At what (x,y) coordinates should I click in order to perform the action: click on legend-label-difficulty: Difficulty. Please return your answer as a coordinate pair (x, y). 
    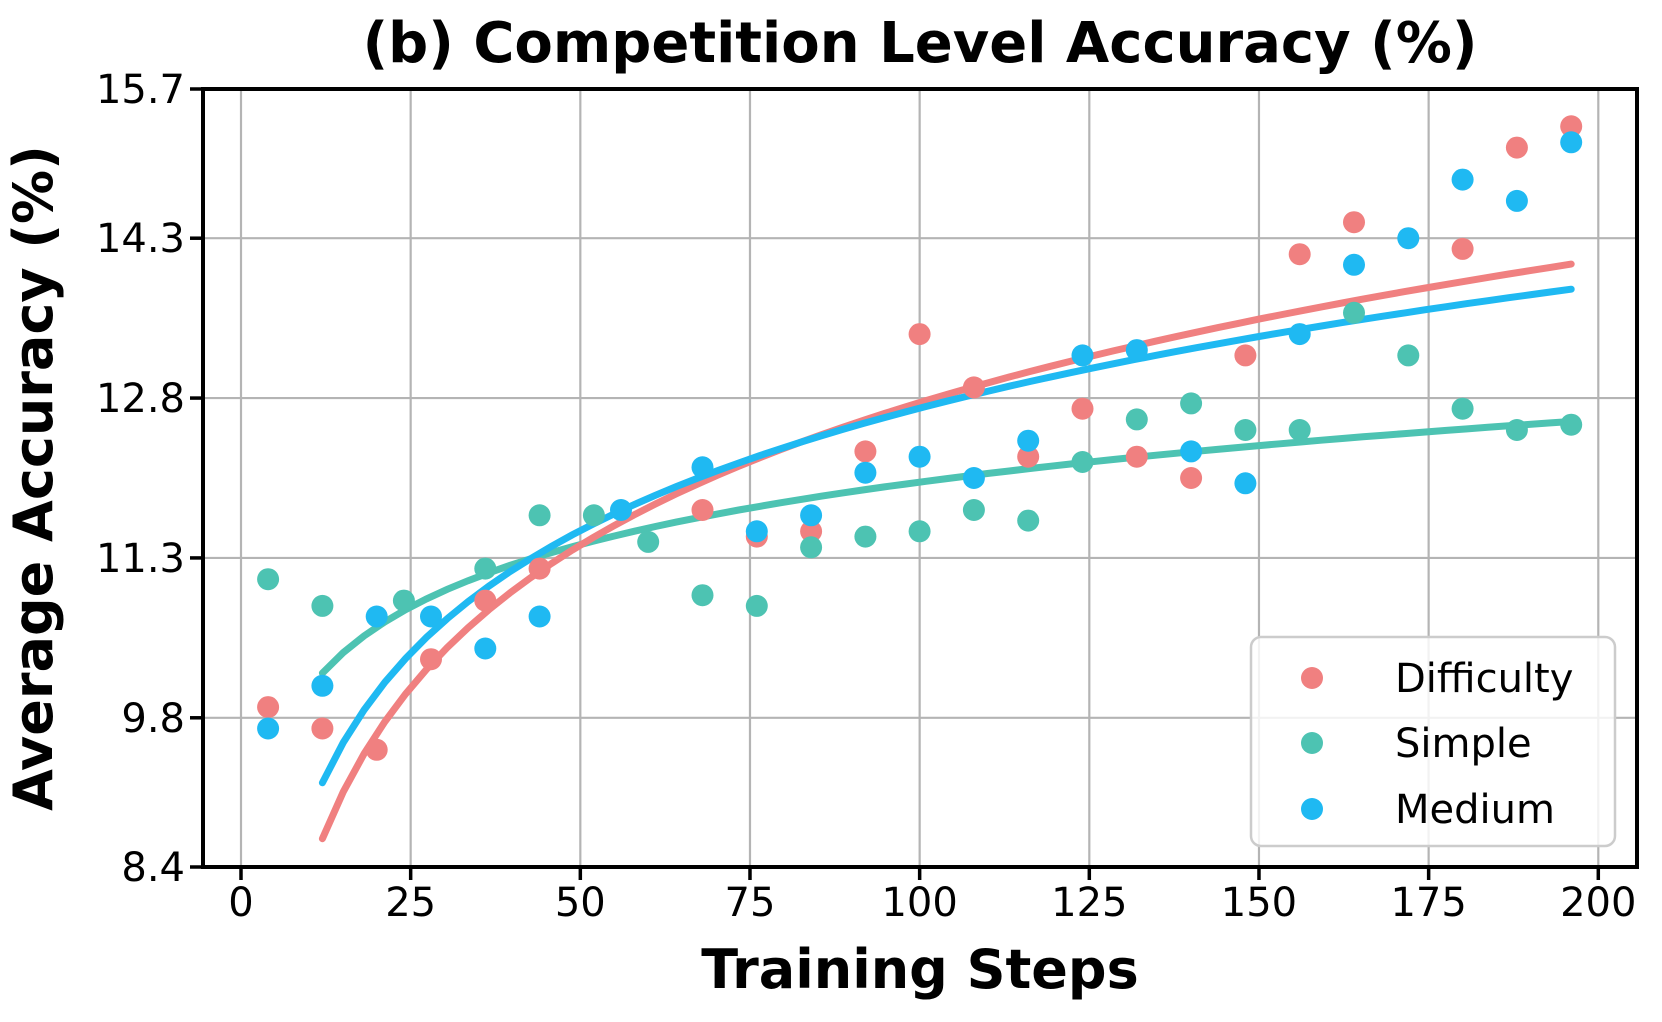
    Looking at the image, I should click on (1484, 679).